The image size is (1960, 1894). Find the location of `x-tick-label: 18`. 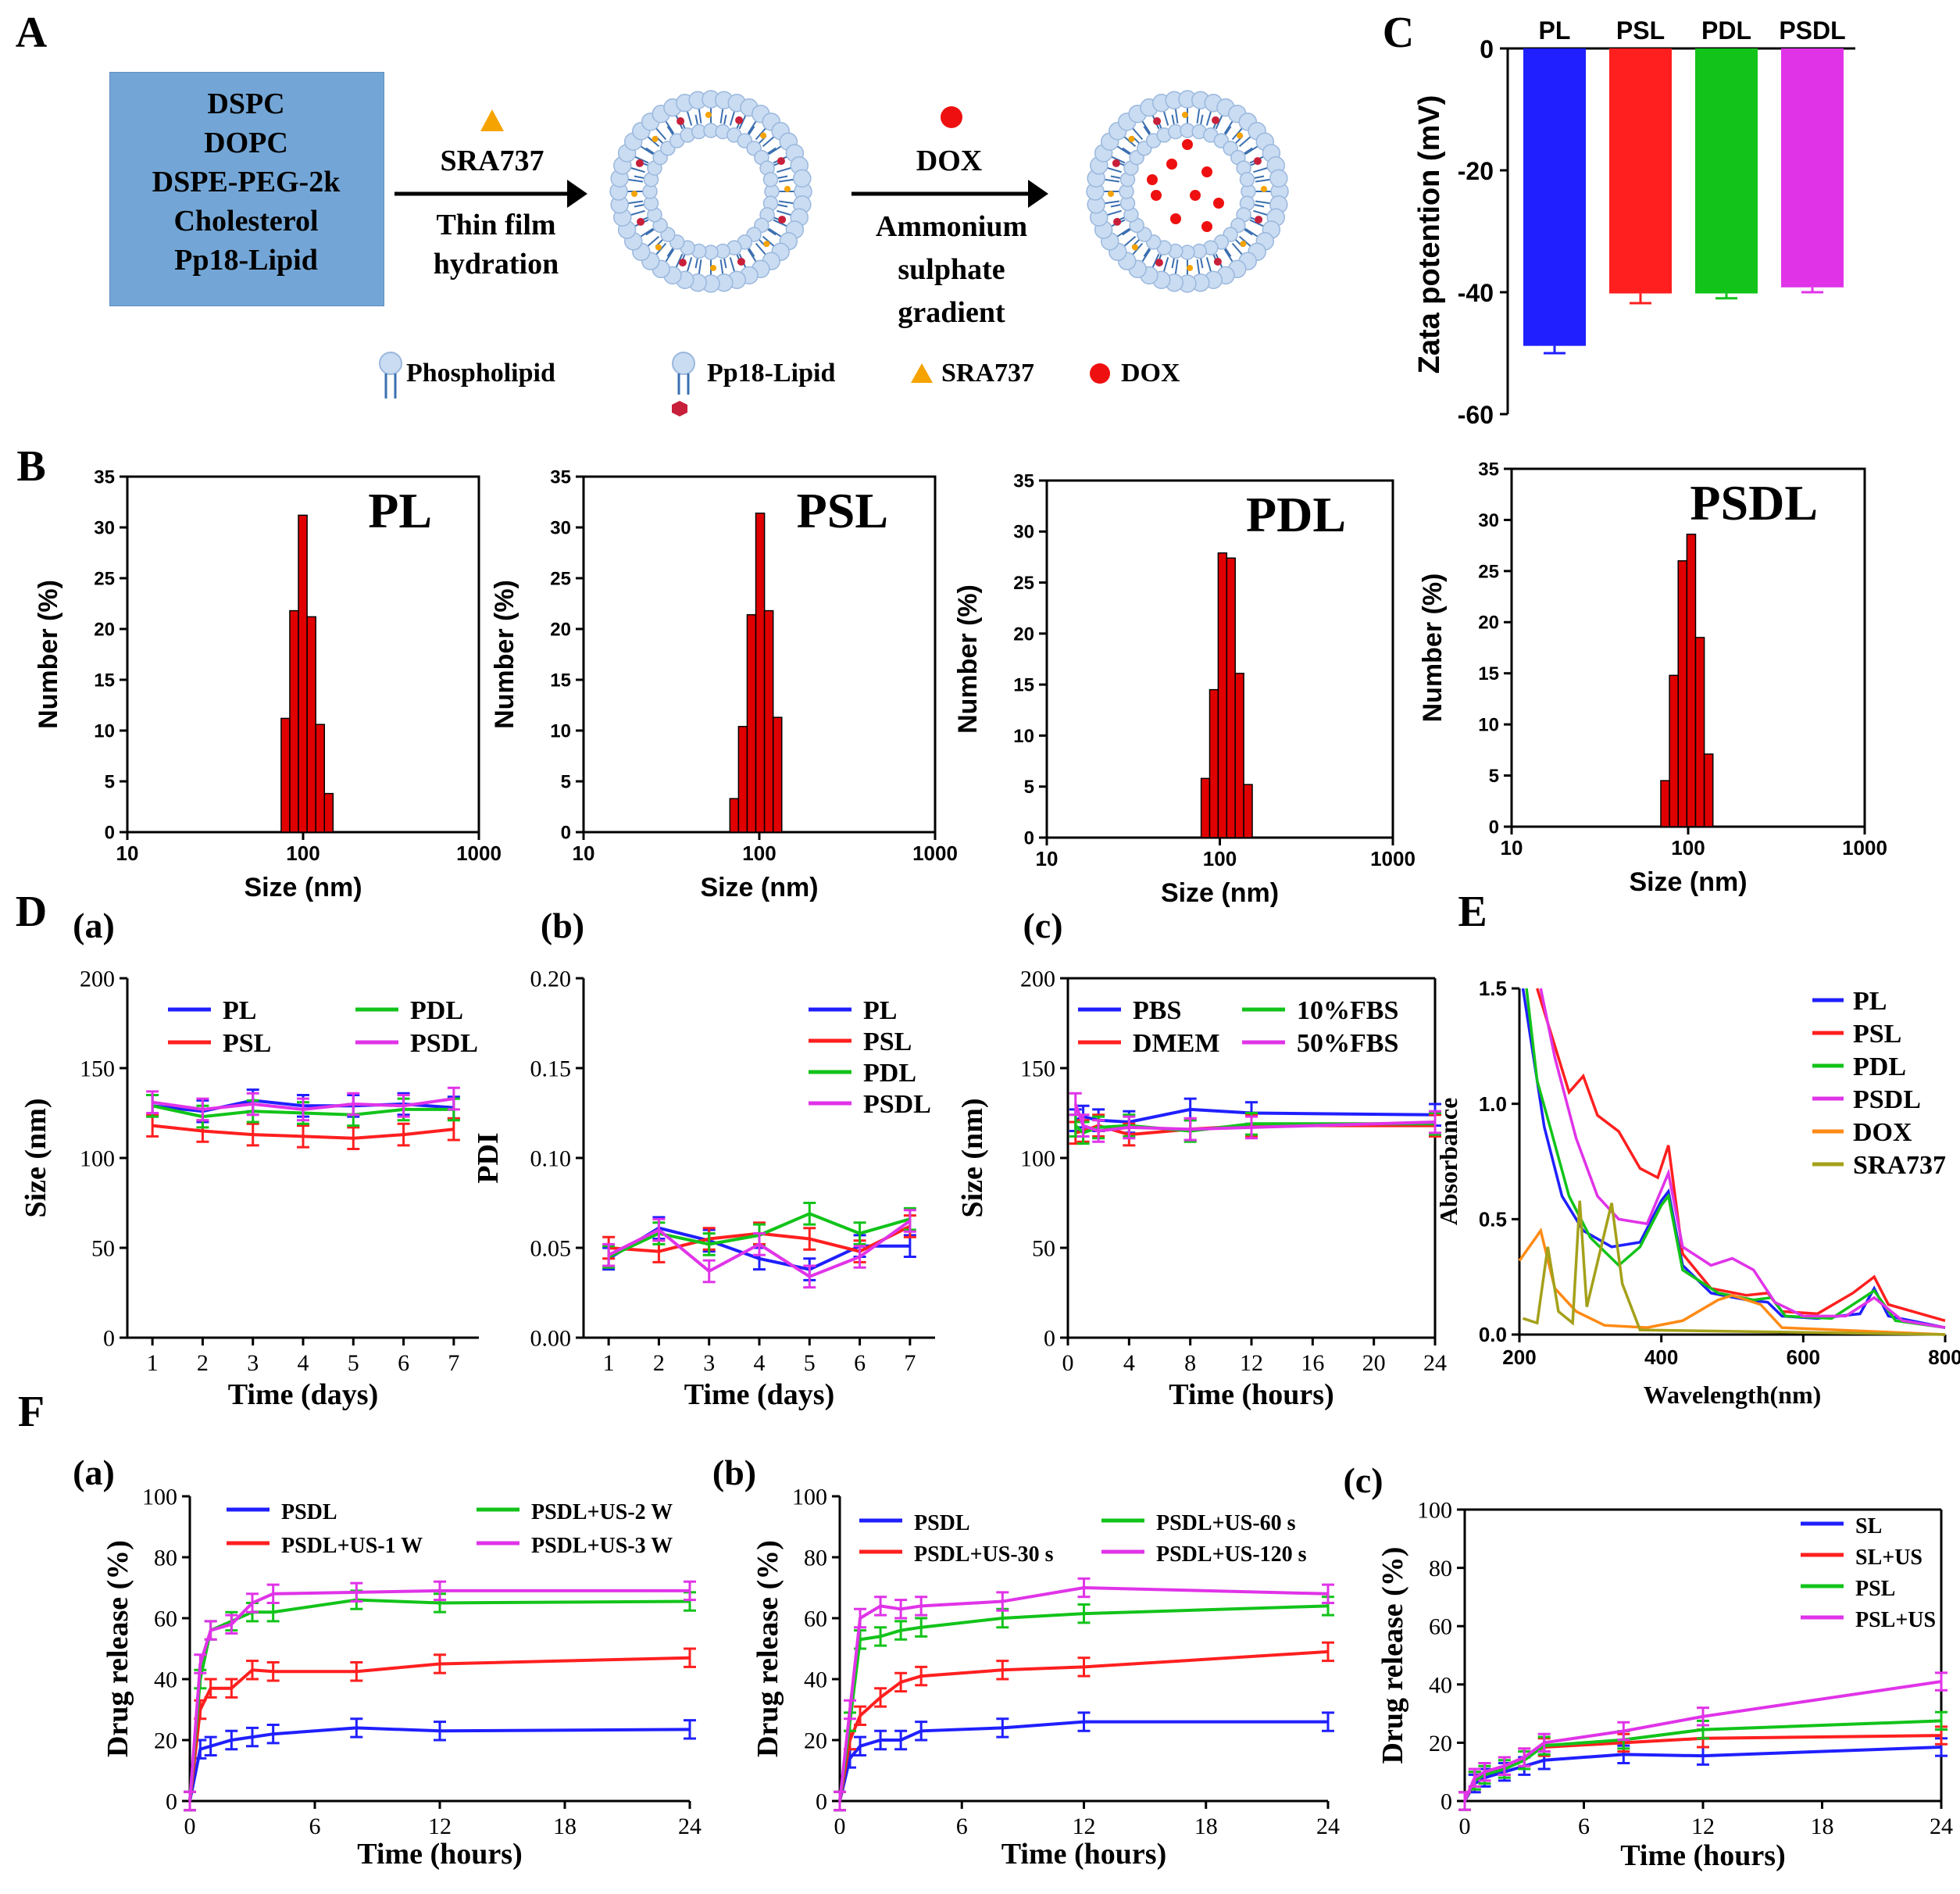

x-tick-label: 18 is located at coordinates (1206, 1826).